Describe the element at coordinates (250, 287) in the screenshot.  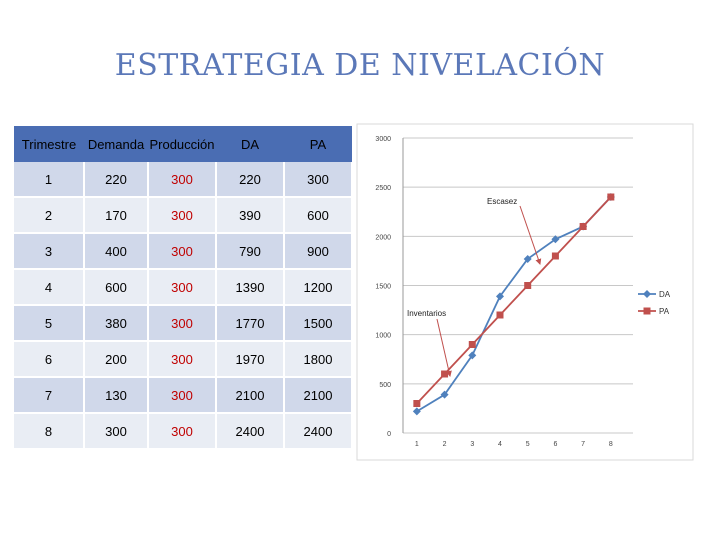
I see `cell-da: 1390` at that location.